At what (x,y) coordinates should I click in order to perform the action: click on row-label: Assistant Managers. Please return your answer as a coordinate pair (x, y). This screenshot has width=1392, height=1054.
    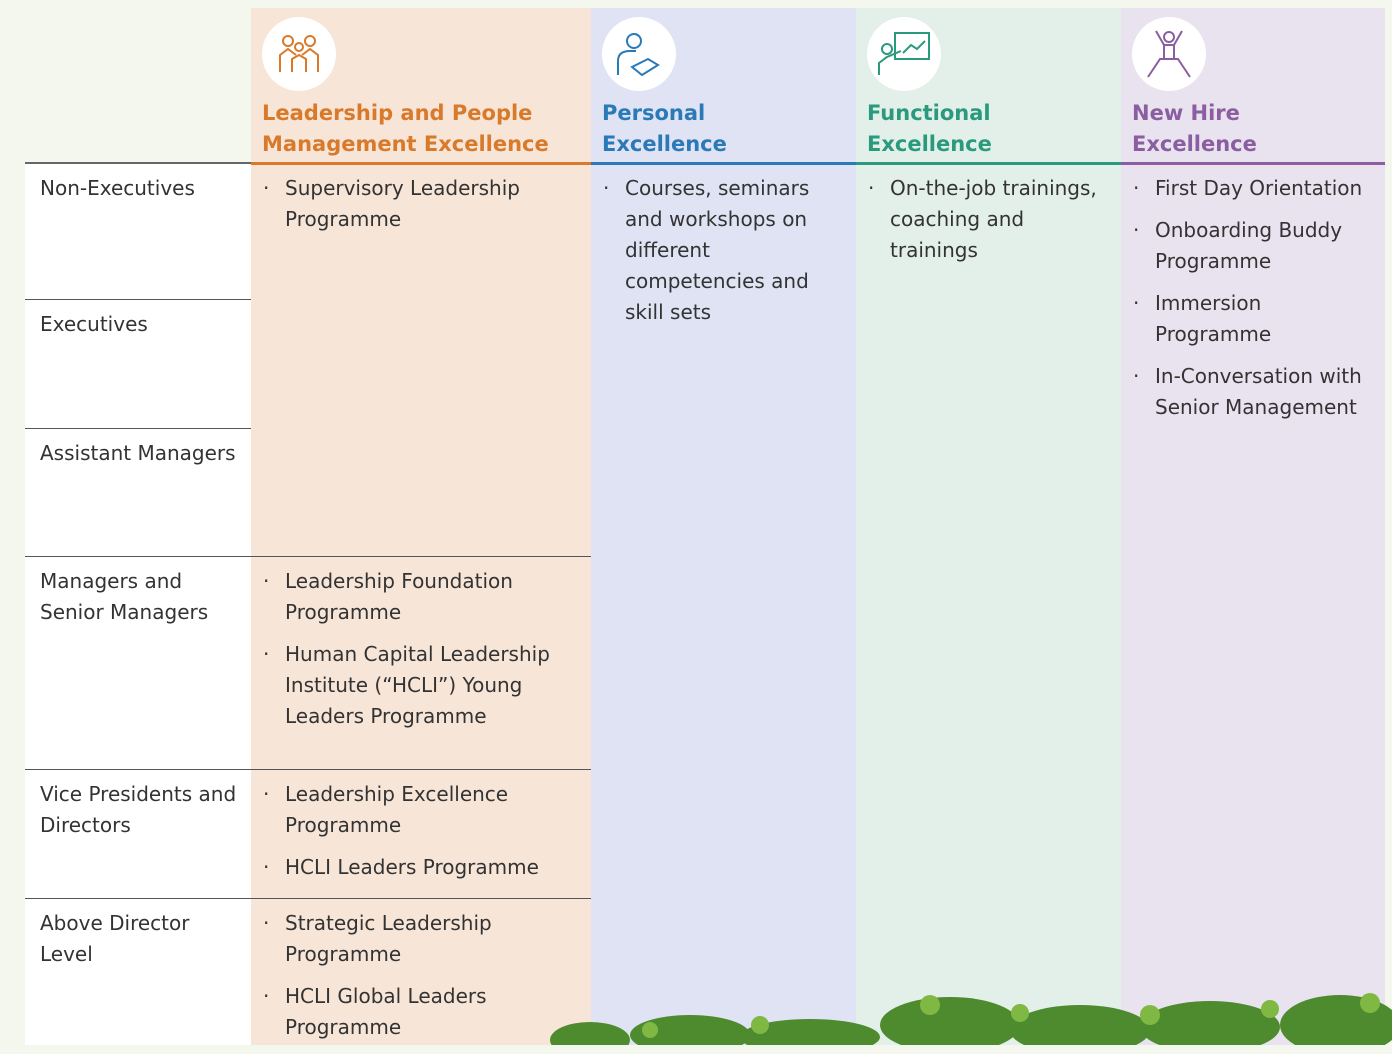
    Looking at the image, I should click on (138, 453).